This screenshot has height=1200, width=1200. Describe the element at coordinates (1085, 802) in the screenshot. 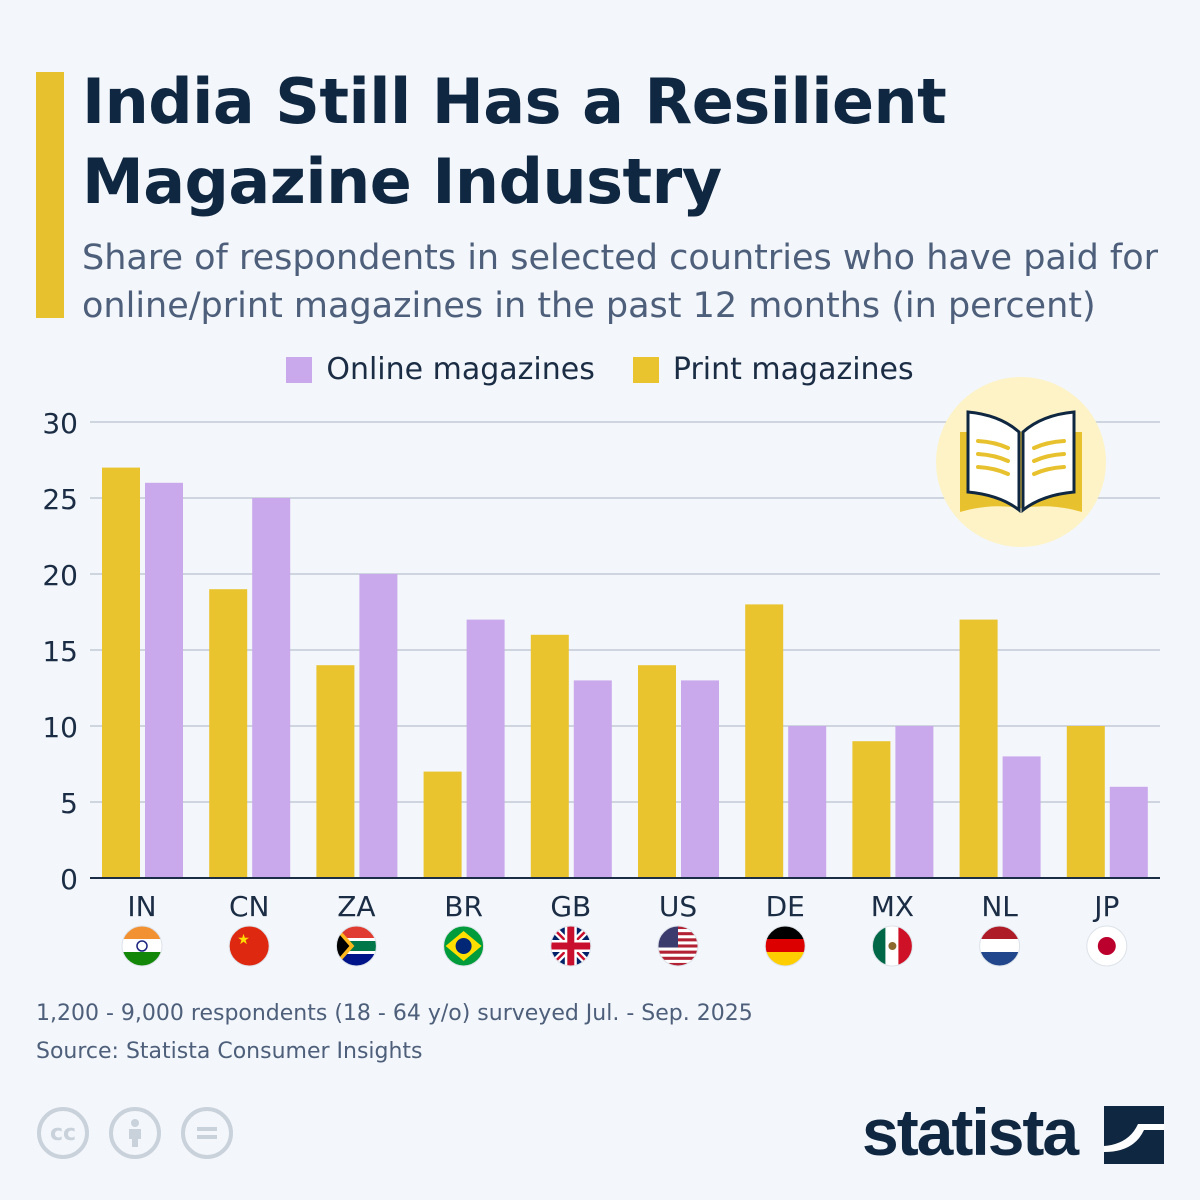

I see `bar-print-jp` at that location.